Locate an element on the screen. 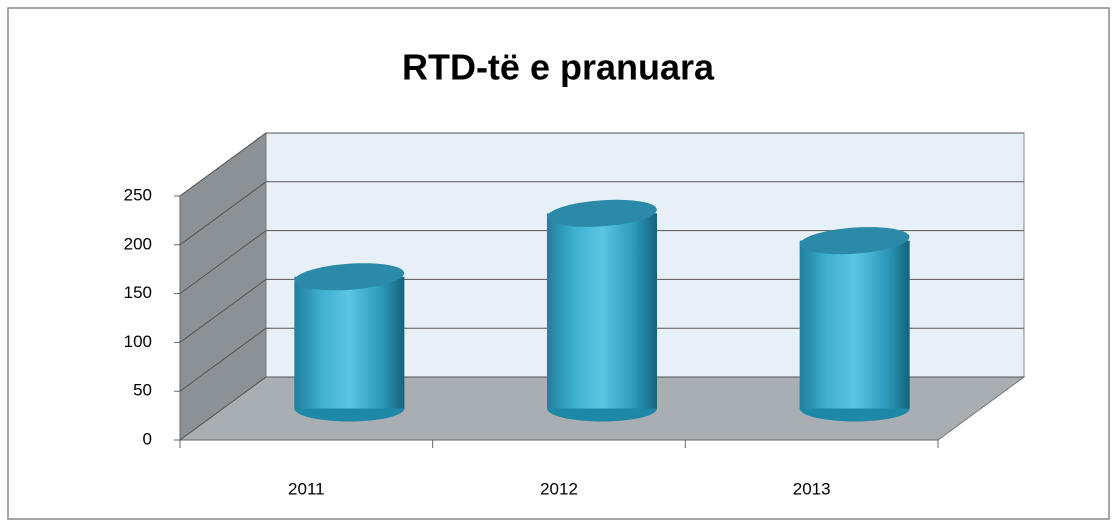 Image resolution: width=1117 pixels, height=525 pixels. chart-title: RTD-të e pranuara is located at coordinates (558, 67).